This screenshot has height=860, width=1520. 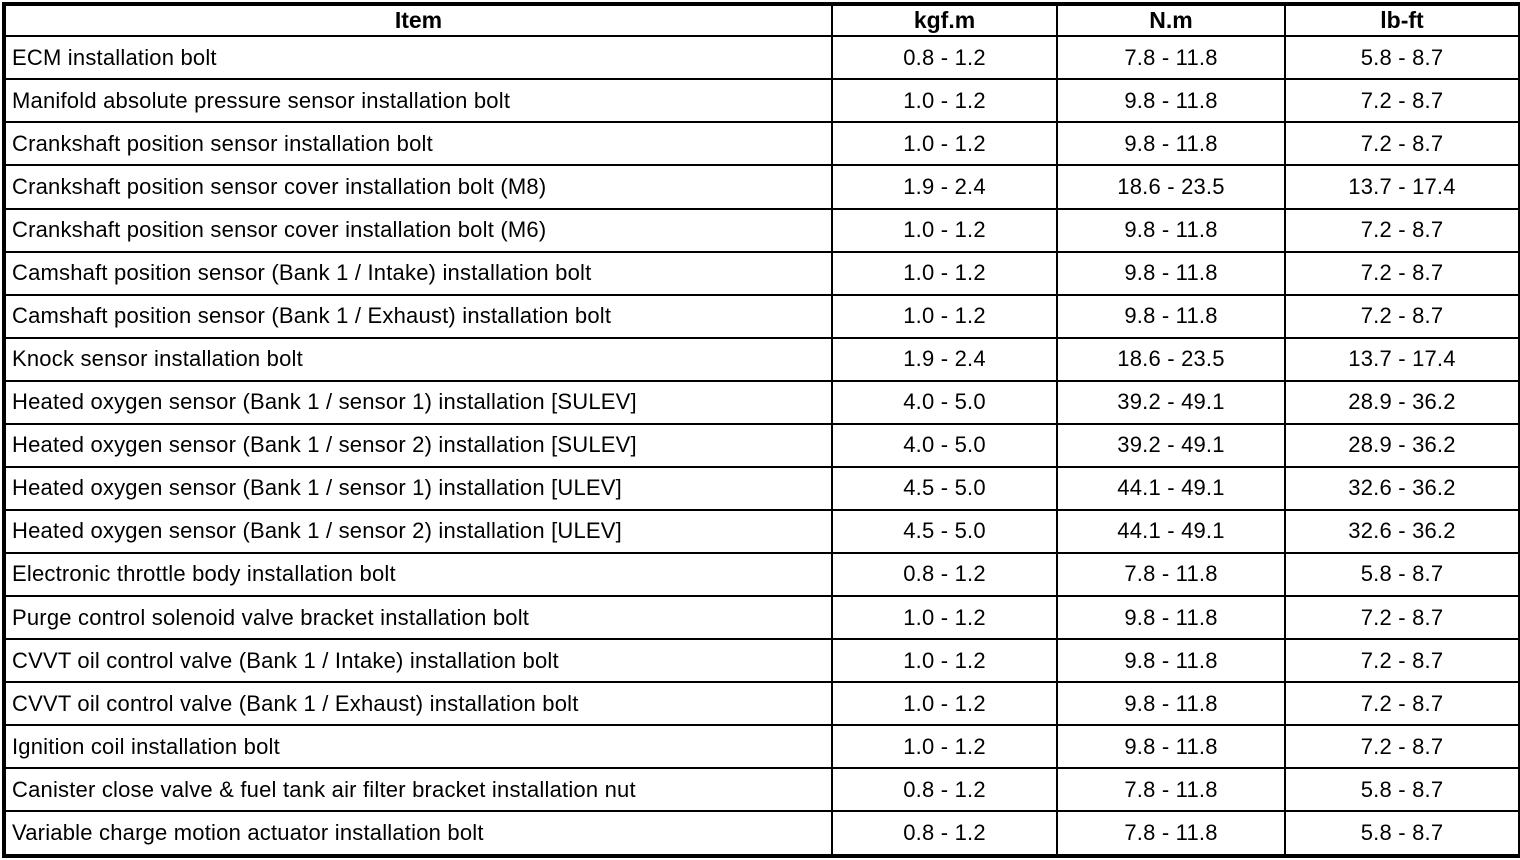 I want to click on table-header-row: Item kgf.m N.m lb-ft, so click(x=761, y=20).